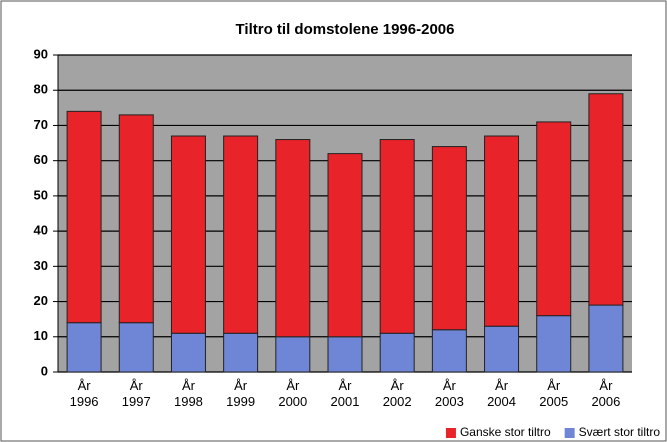 This screenshot has height=442, width=667. I want to click on y-tick-label: 10, so click(41, 335).